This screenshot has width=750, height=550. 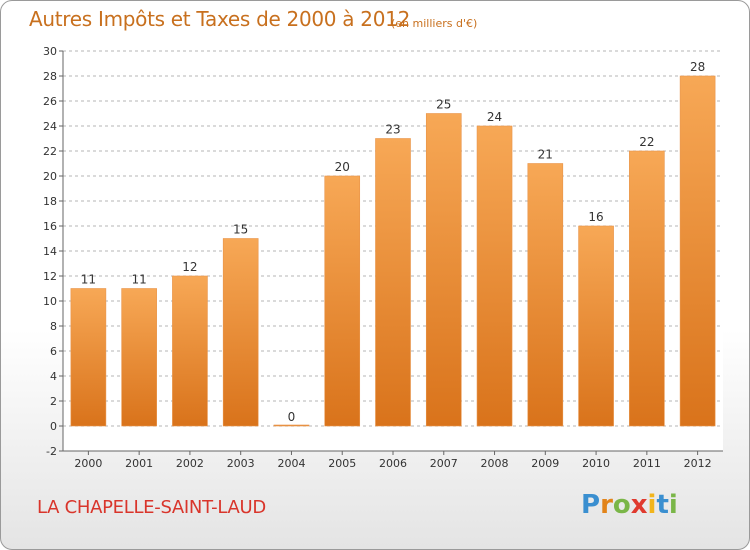 I want to click on y-tick-label: 12, so click(x=50, y=276).